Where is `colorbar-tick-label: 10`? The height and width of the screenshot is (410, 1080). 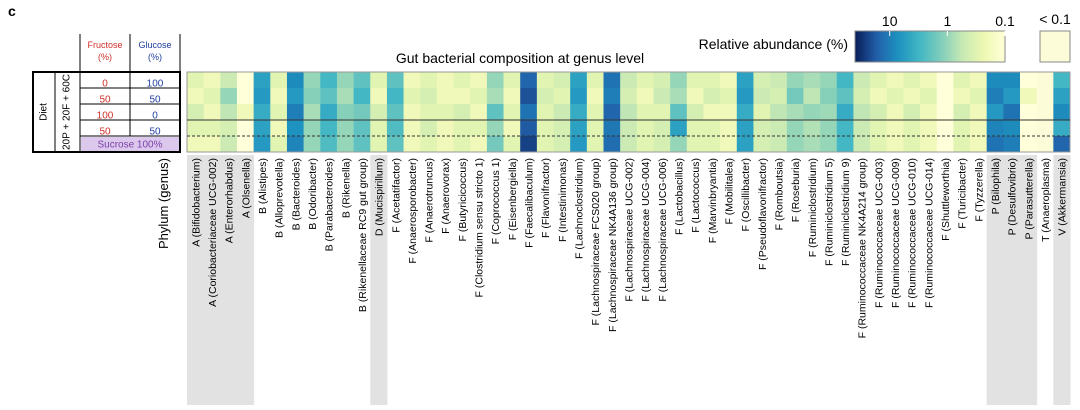 colorbar-tick-label: 10 is located at coordinates (890, 21).